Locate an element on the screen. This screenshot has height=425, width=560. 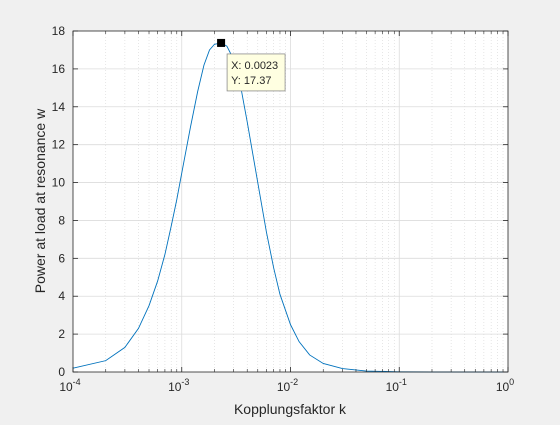
x-tick-exponent: 0 is located at coordinates (511, 382).